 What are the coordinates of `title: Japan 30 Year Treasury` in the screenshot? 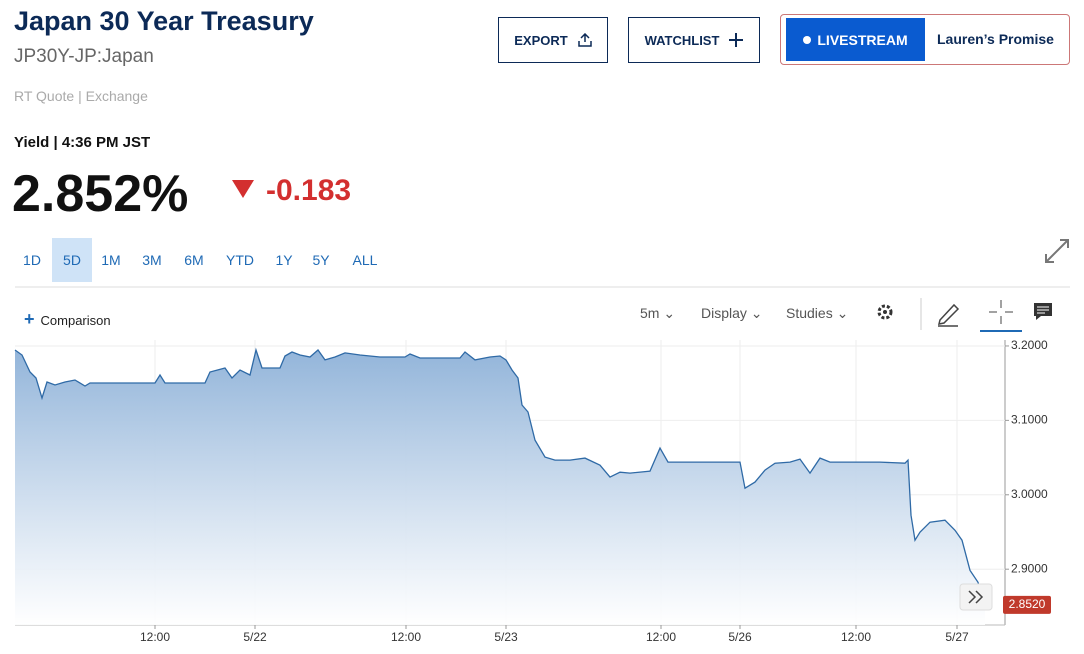 It's located at (164, 21).